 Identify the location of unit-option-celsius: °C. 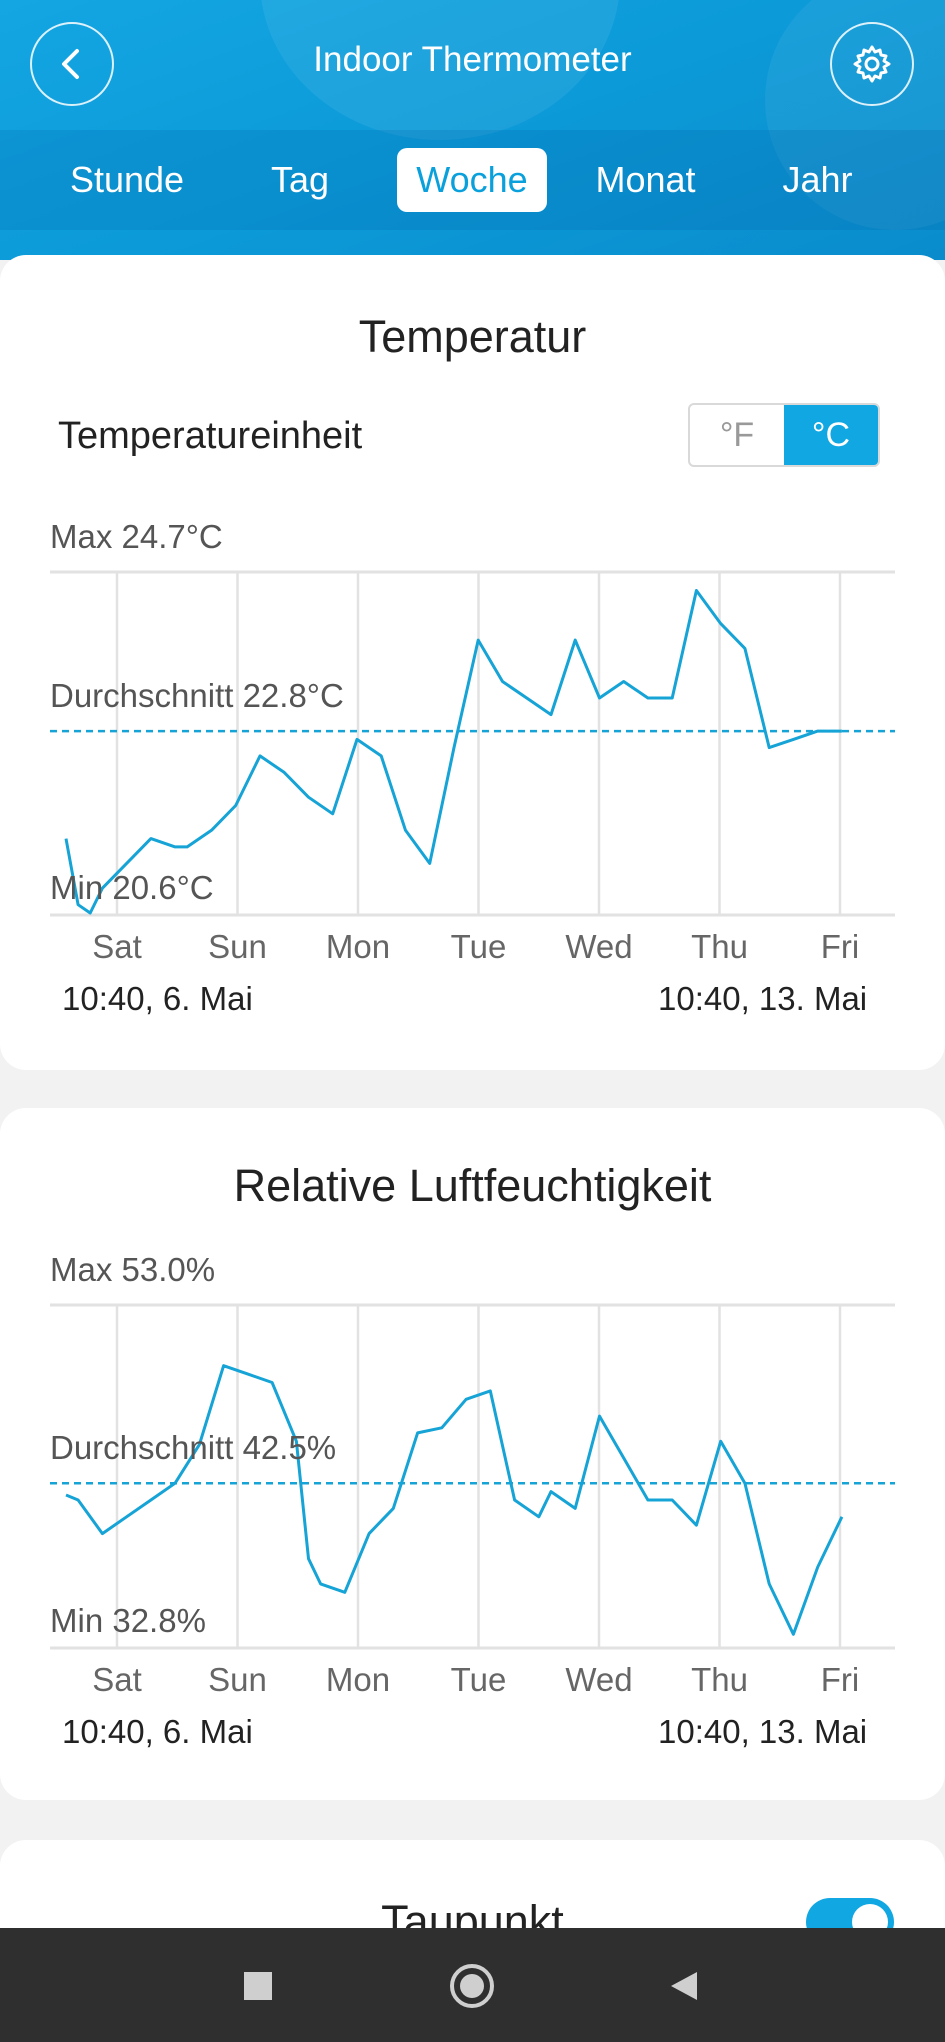
(831, 435).